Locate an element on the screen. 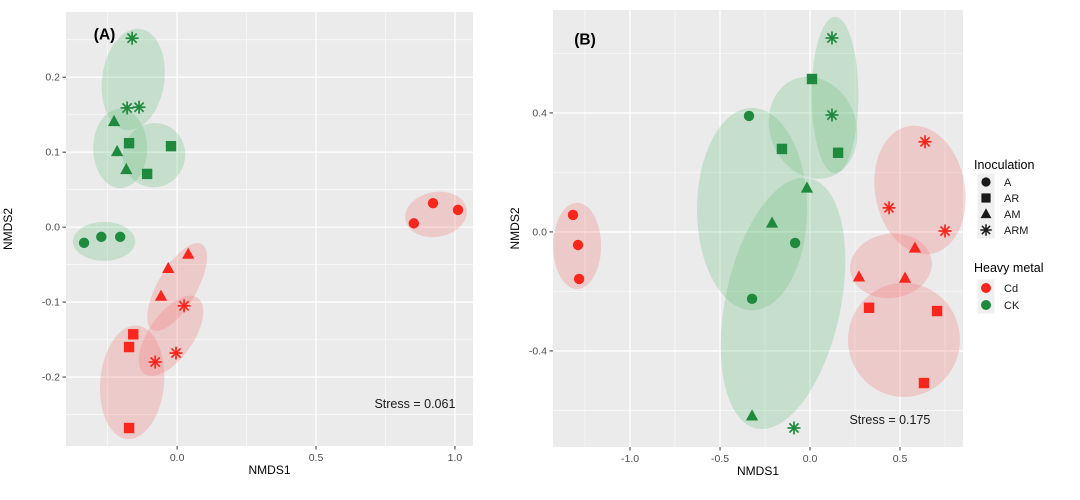  y-tick-label: -0.1 is located at coordinates (51, 303).